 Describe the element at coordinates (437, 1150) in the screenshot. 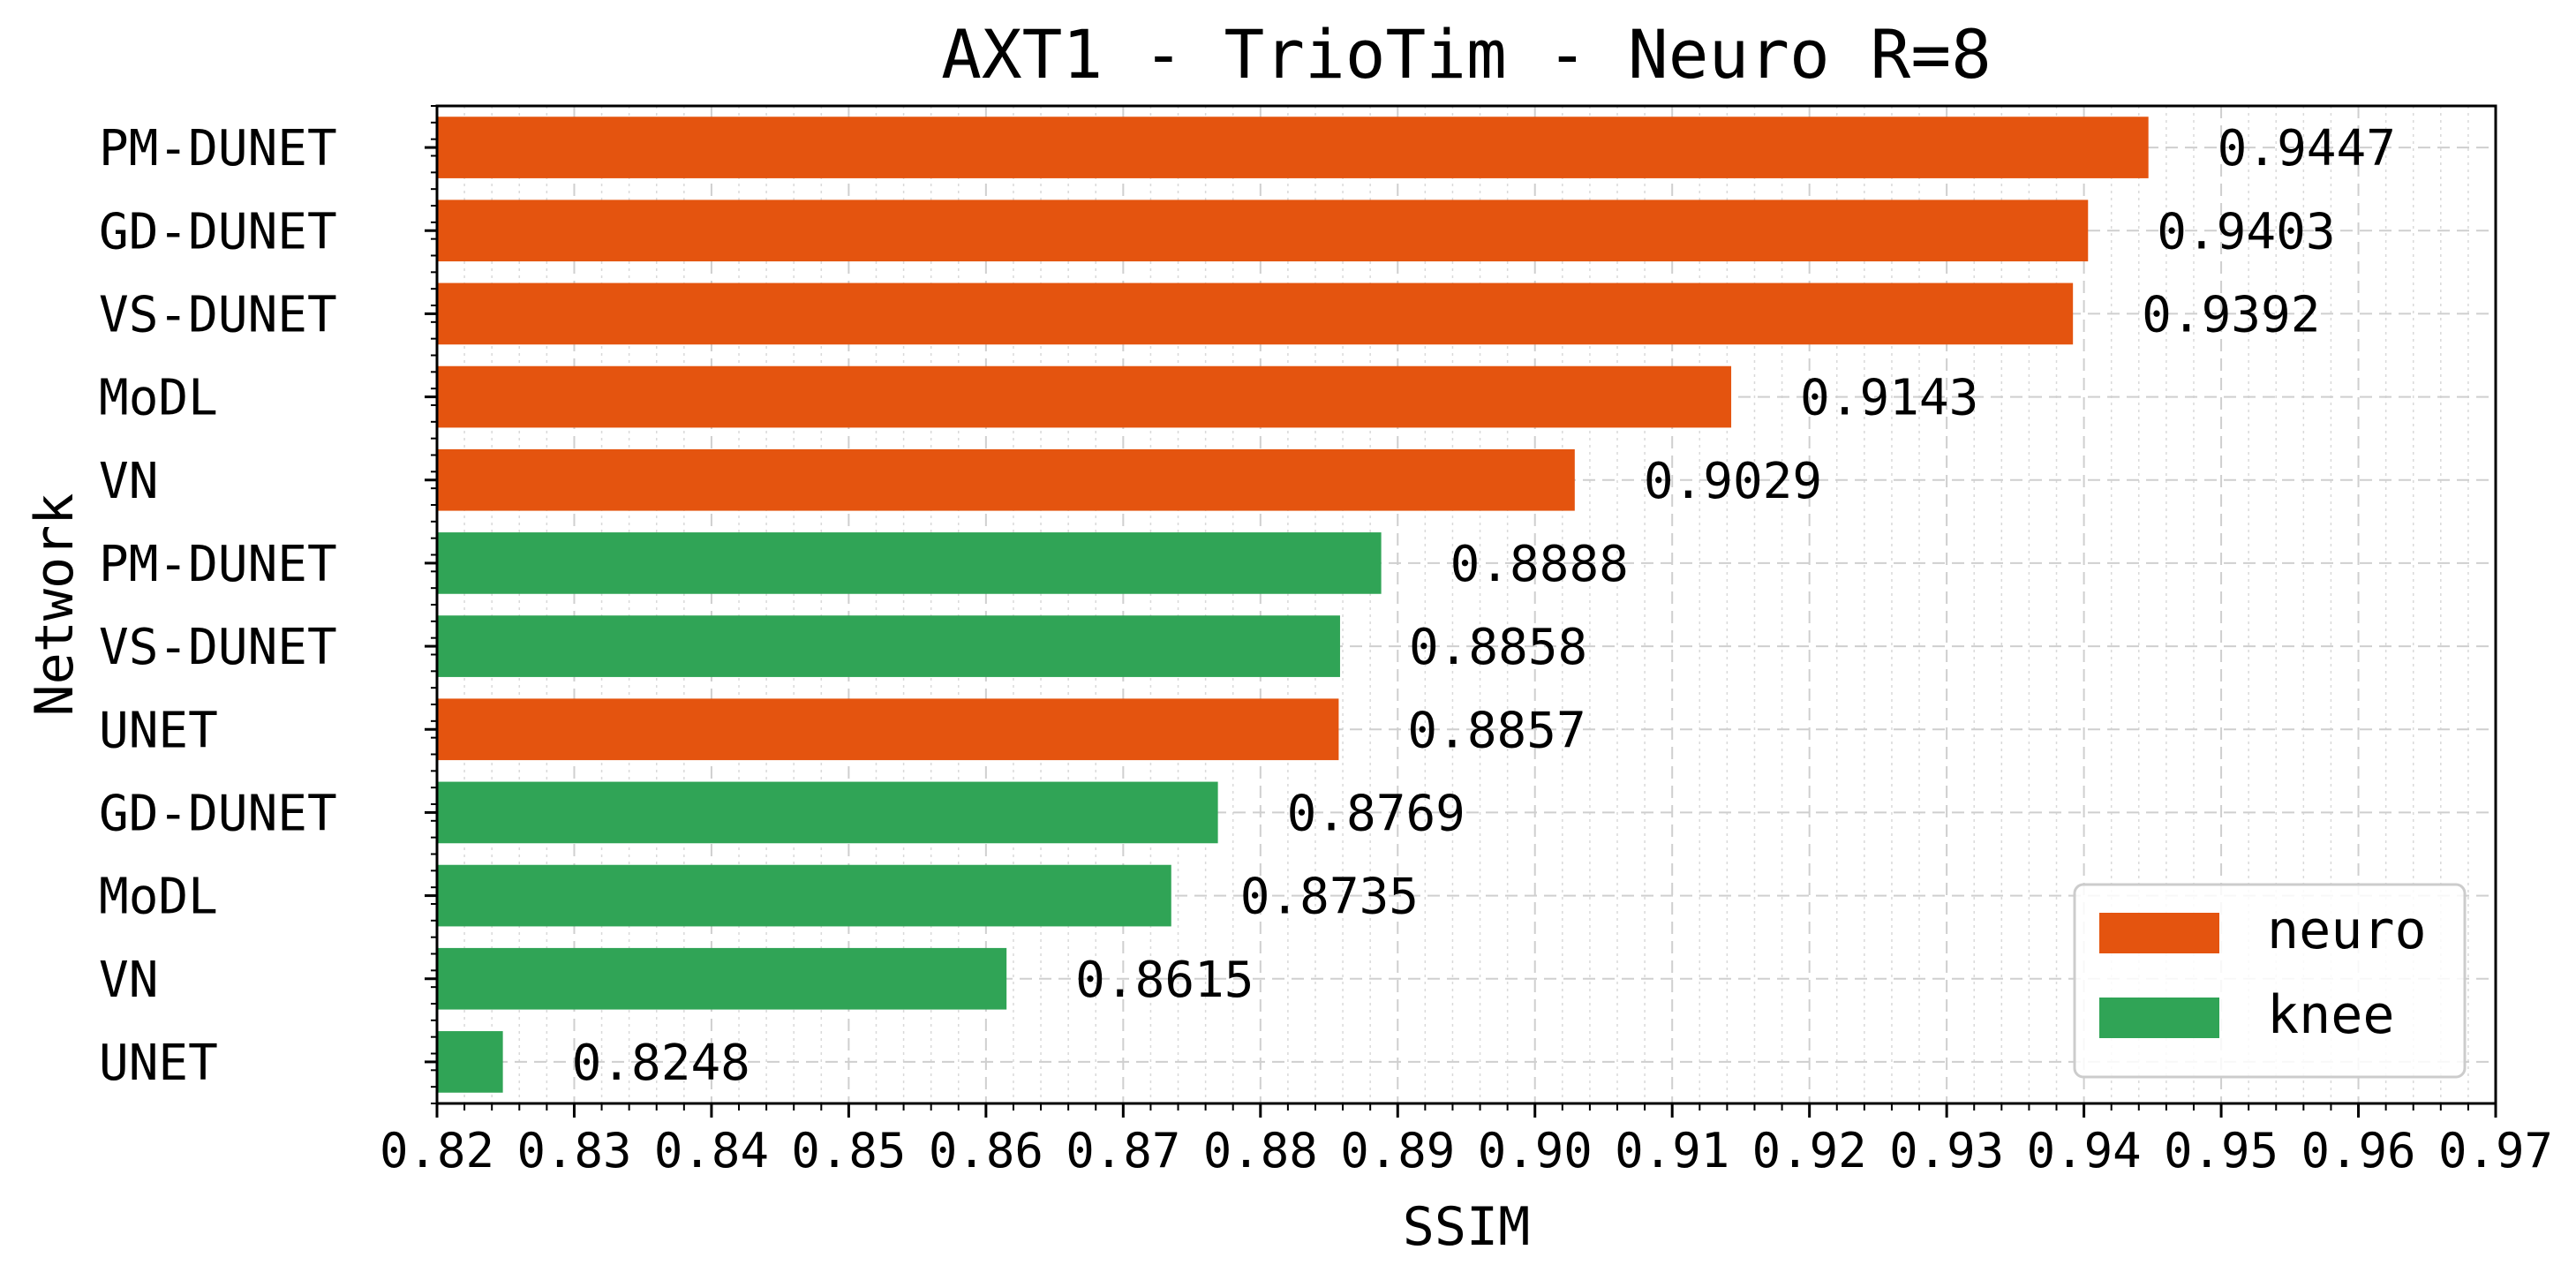

I see `x-tick-label: 0.82` at that location.